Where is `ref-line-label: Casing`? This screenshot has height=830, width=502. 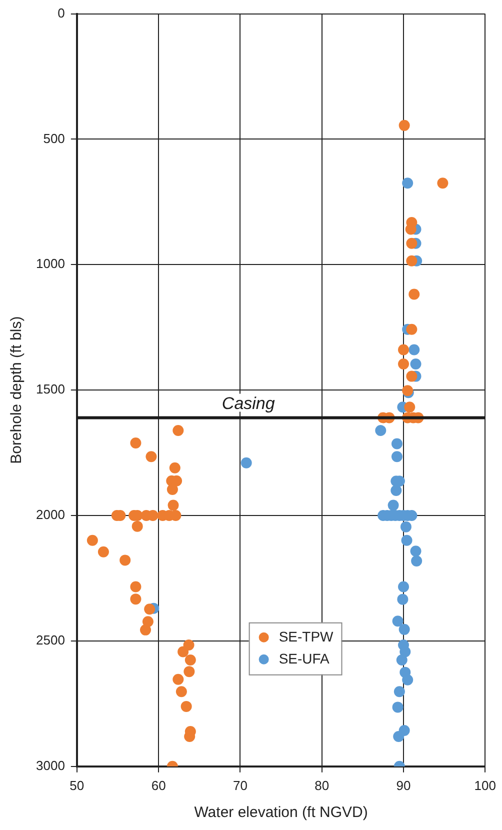 ref-line-label: Casing is located at coordinates (249, 403).